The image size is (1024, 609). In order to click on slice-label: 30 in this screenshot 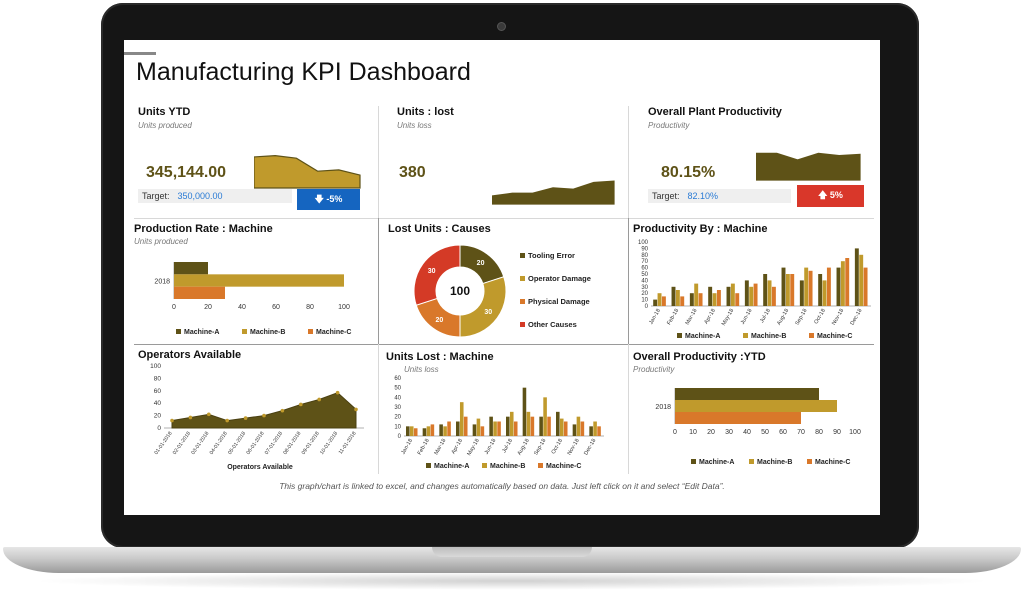, I will do `click(432, 271)`.